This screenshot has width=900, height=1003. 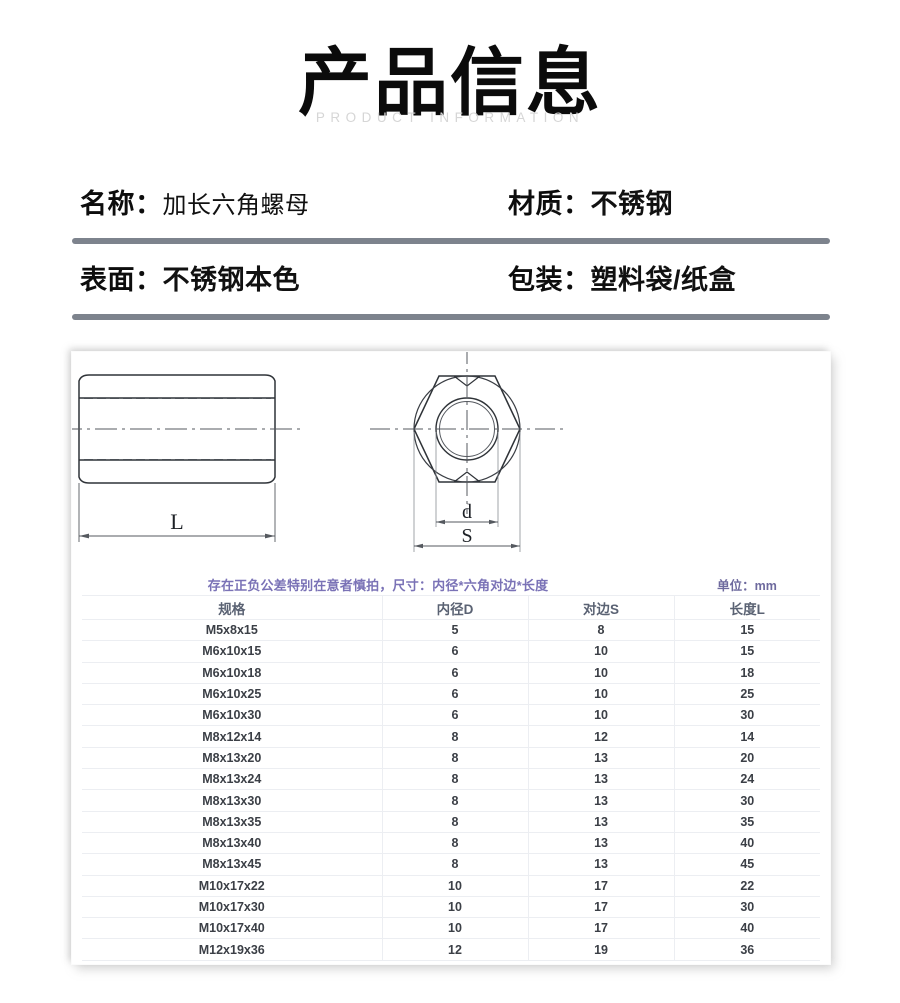 I want to click on page-subtitle: PRODUCT INFORMATION, so click(x=450, y=117).